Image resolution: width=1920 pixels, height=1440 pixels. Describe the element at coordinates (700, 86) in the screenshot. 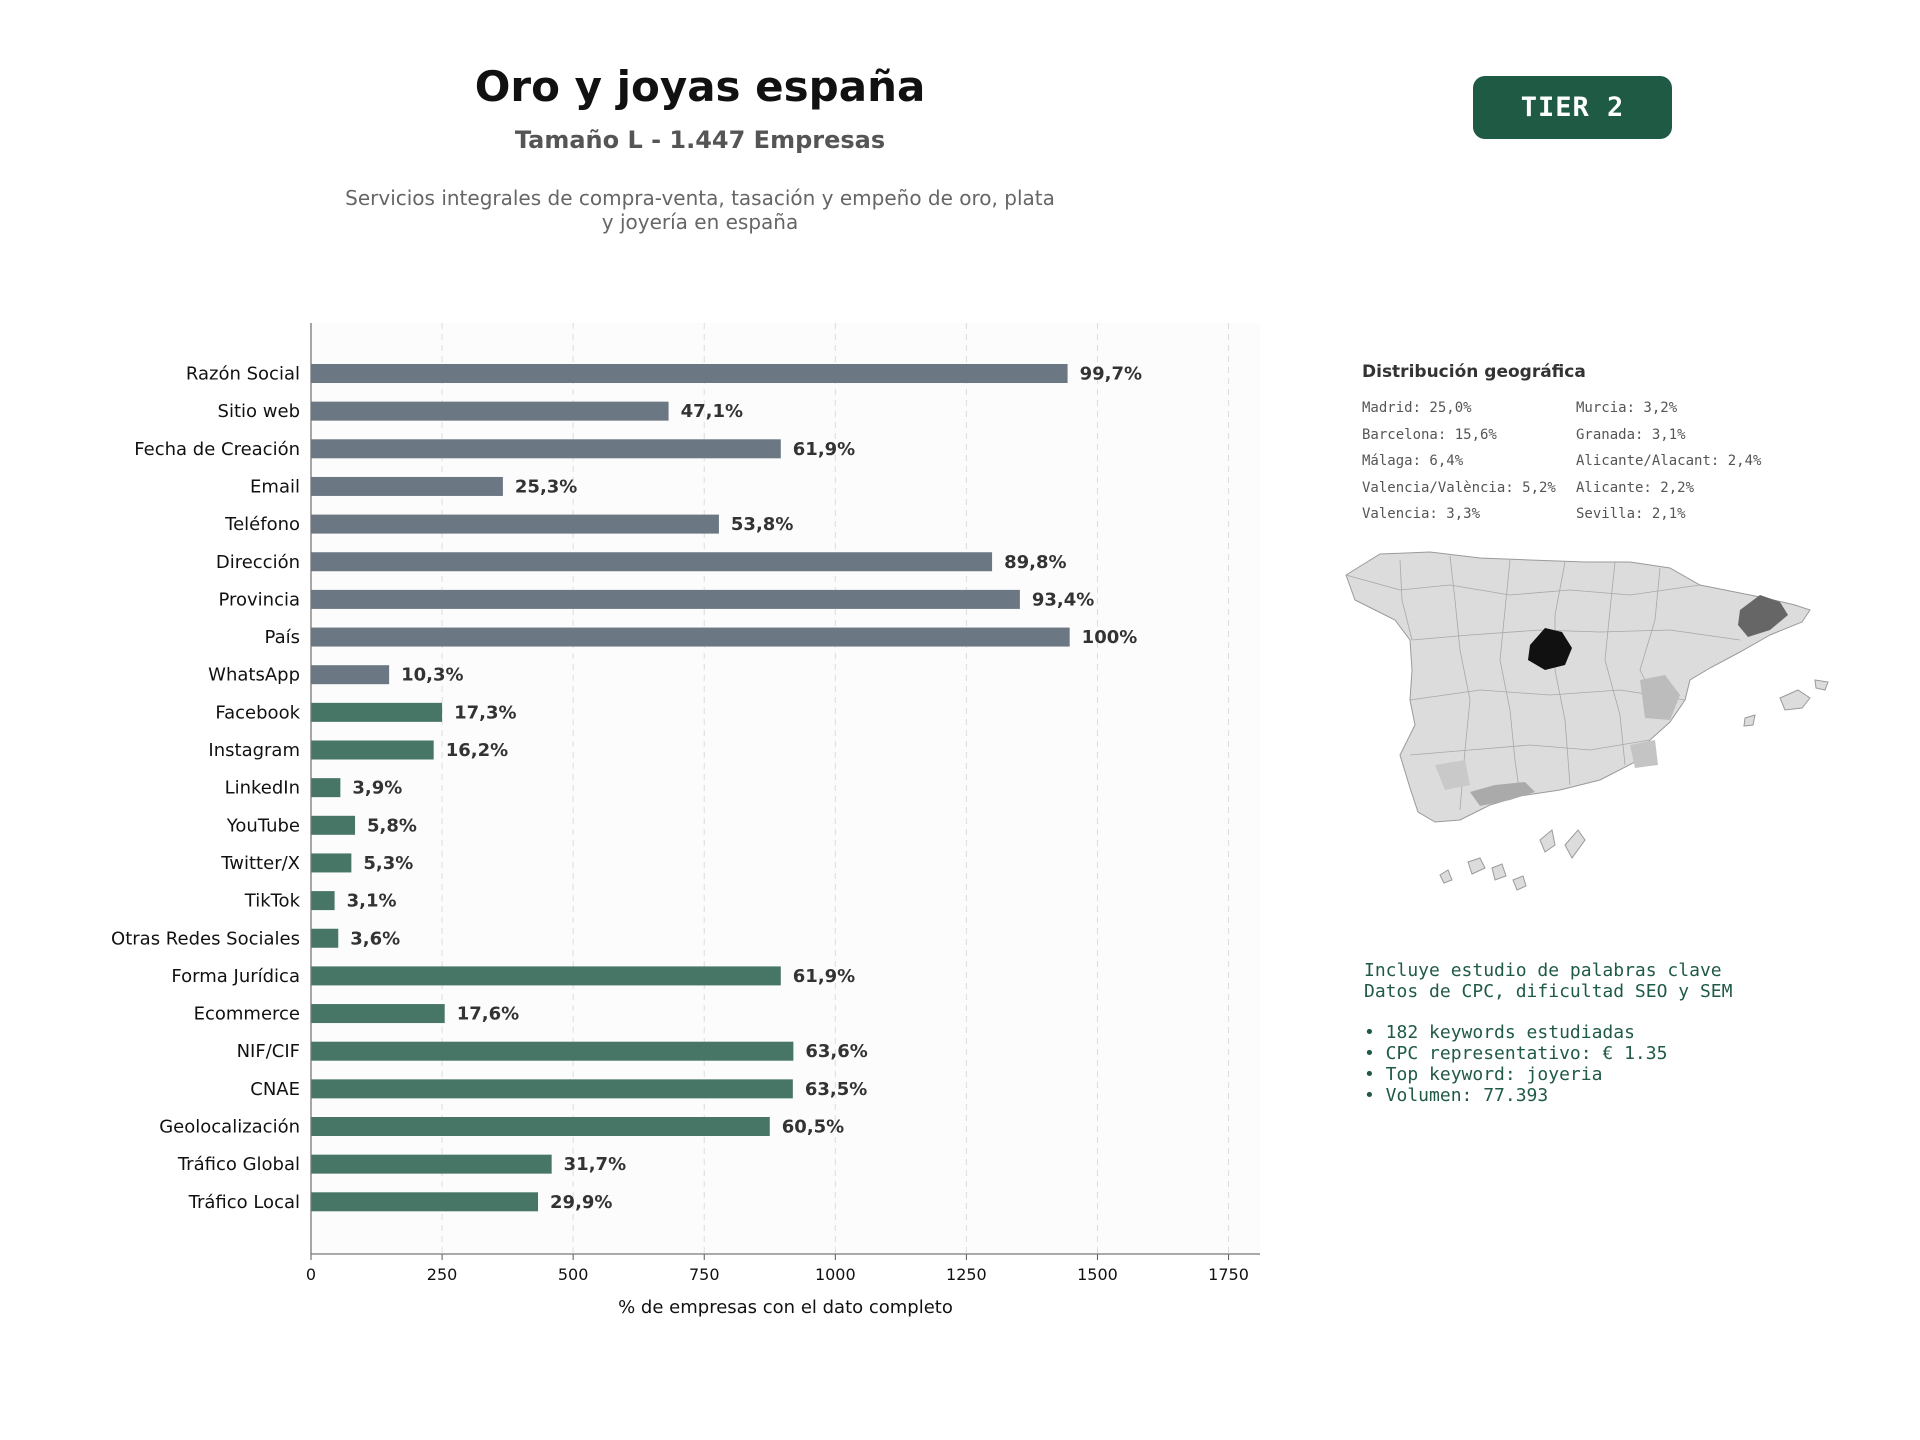

I see `page-title: Oro y joyas españa` at that location.